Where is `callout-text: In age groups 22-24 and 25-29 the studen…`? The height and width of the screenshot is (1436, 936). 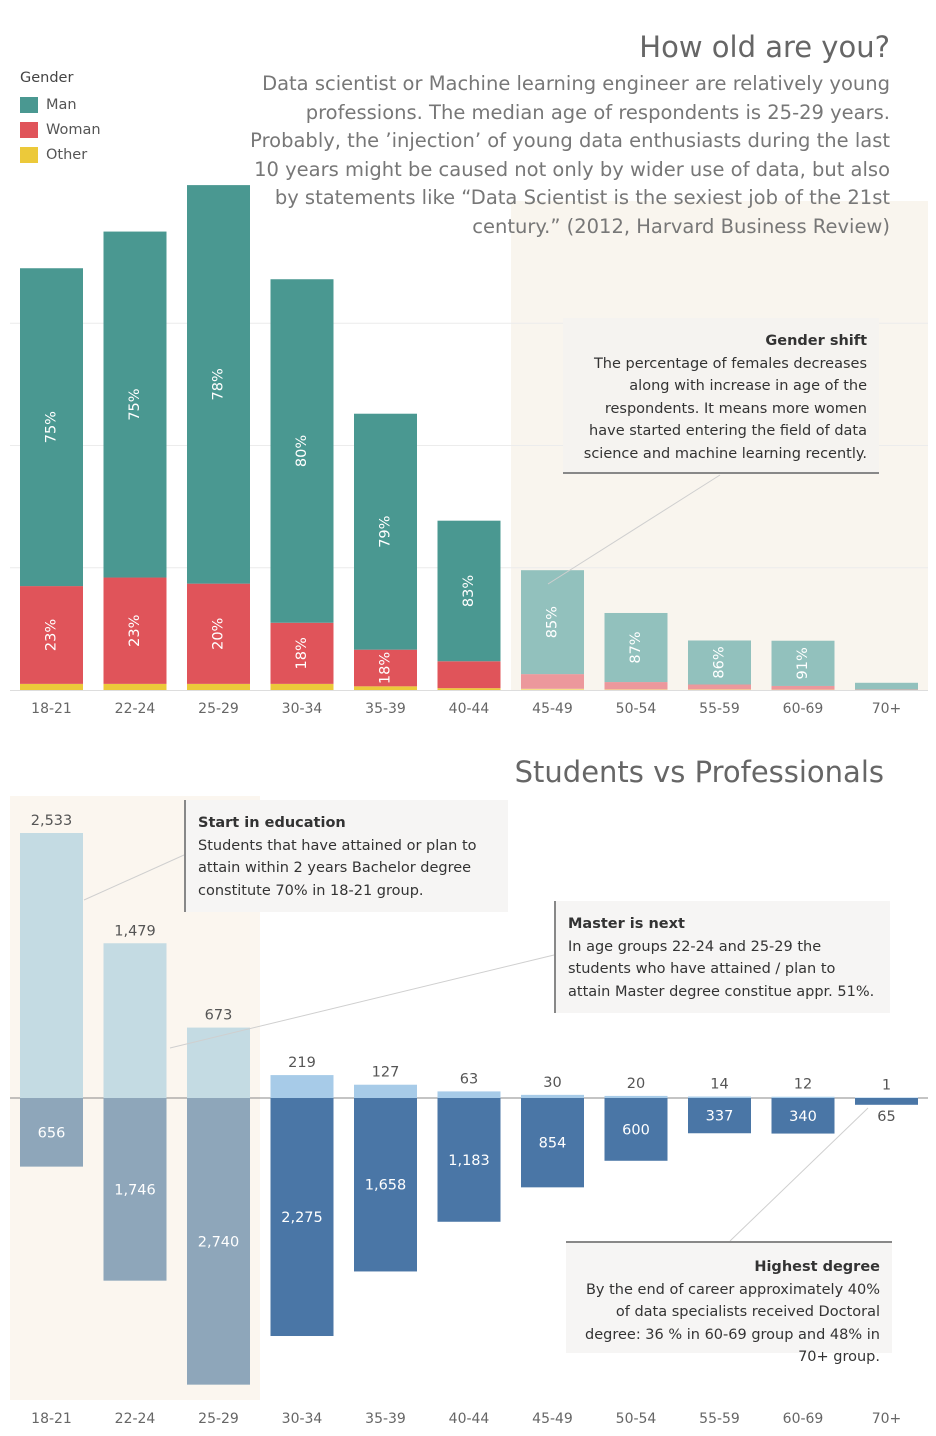
callout-text: In age groups 22-24 and 25-29 the studen… is located at coordinates (721, 969).